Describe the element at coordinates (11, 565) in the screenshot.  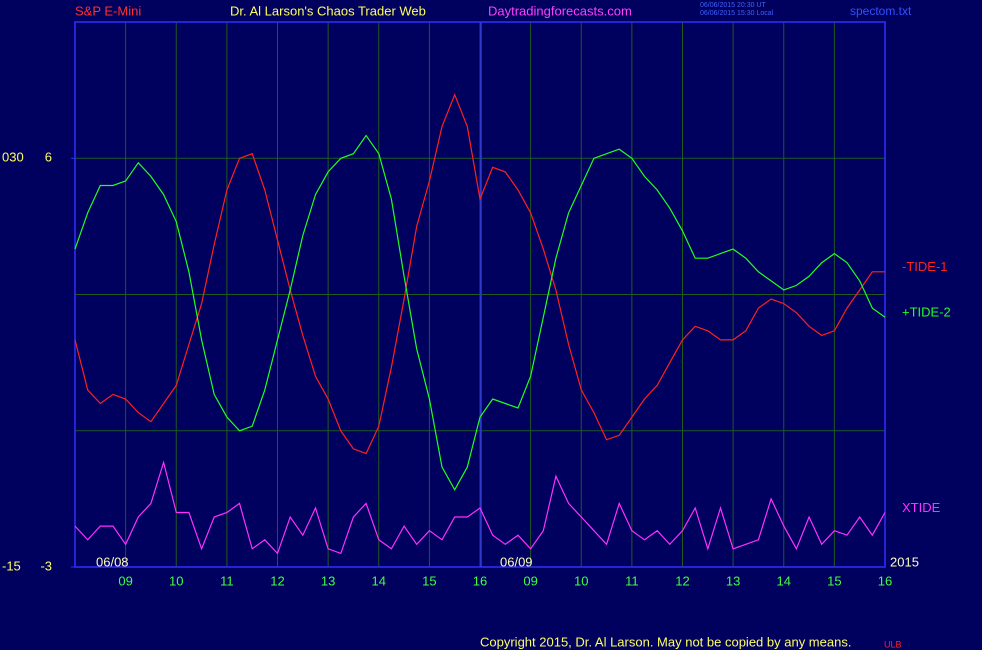
I see `y2-tick-label: -15` at that location.